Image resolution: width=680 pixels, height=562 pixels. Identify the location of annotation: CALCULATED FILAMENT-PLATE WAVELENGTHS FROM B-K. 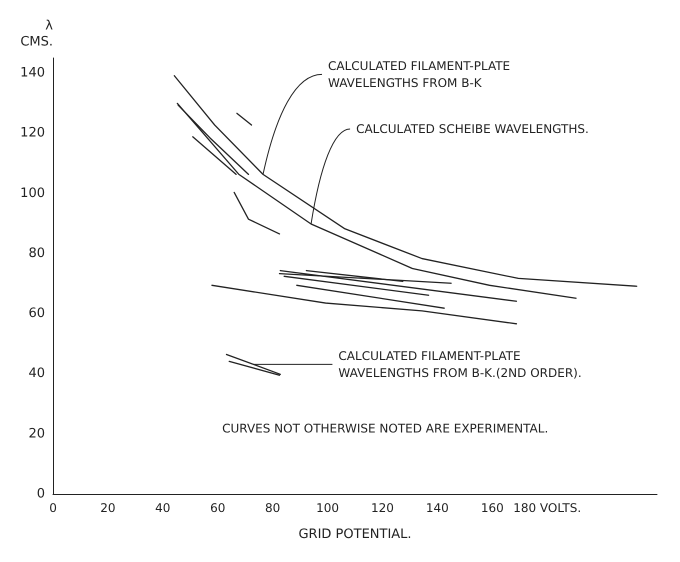
(419, 74).